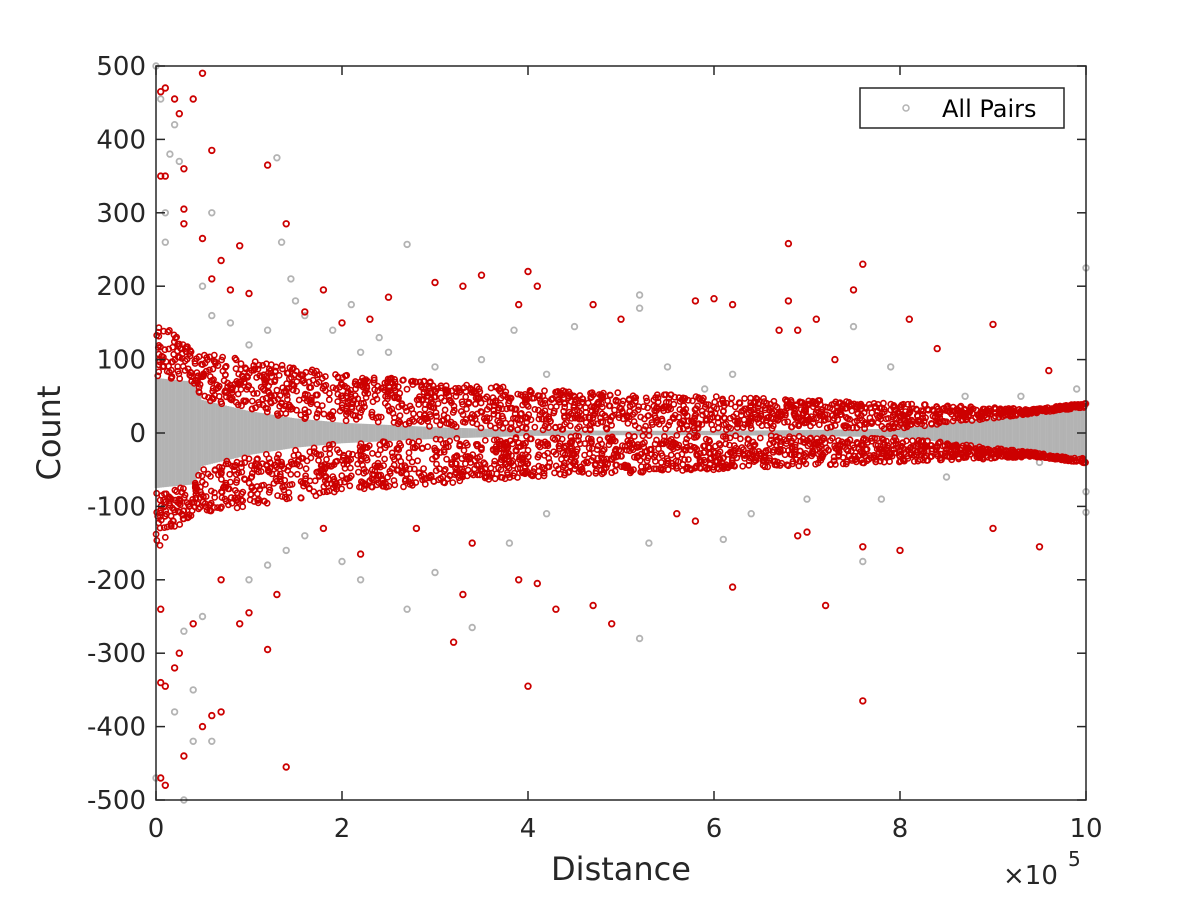  Describe the element at coordinates (121, 67) in the screenshot. I see `y-tick-label: 500` at that location.